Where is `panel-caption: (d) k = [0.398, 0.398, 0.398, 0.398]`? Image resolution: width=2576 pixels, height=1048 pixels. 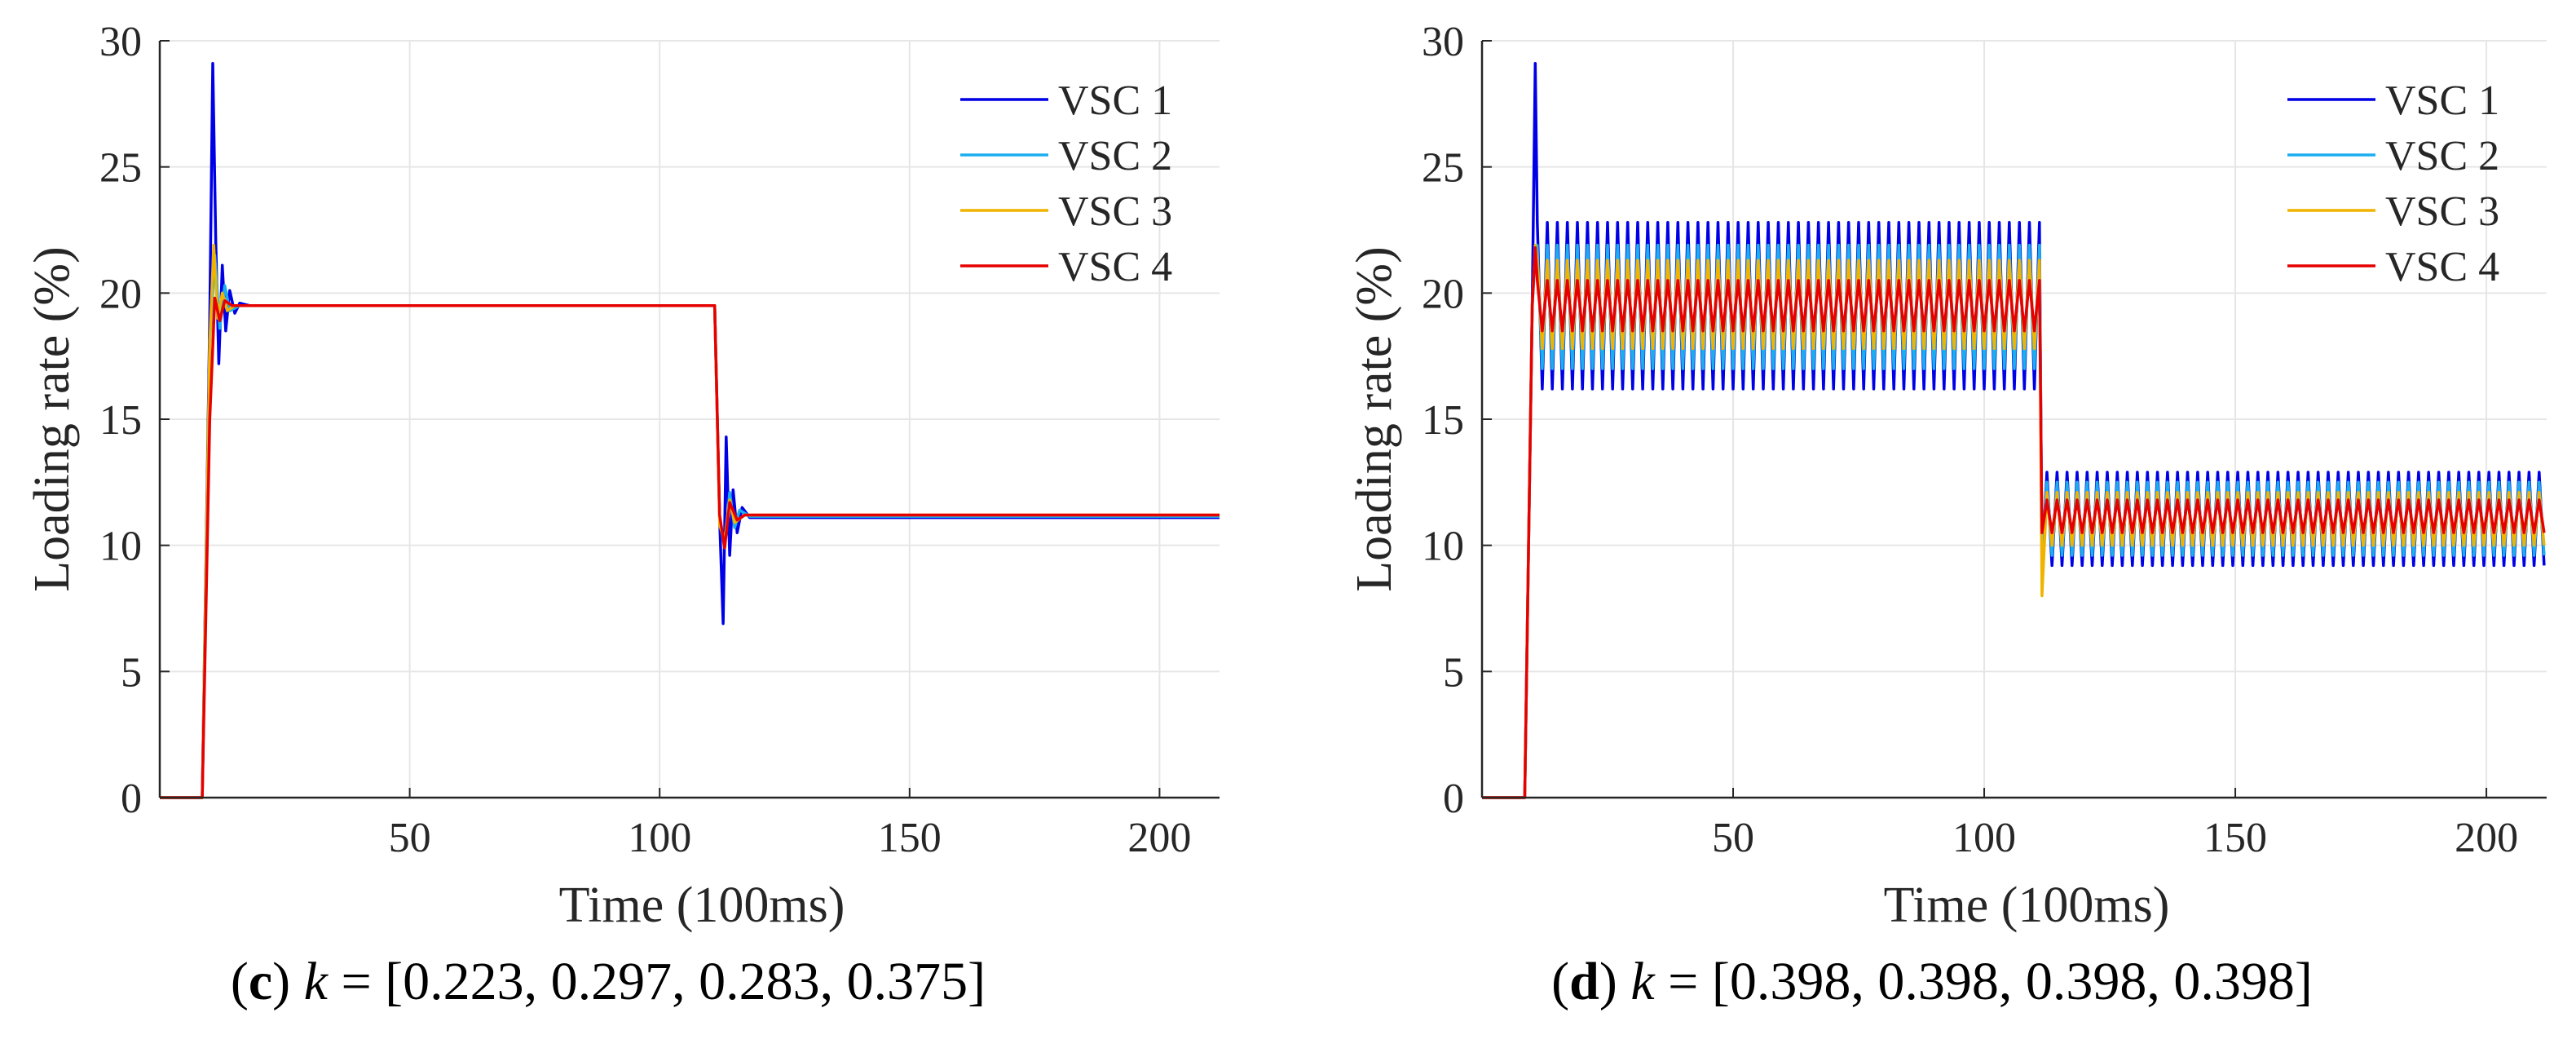
panel-caption: (d) k = [0.398, 0.398, 0.398, 0.398] is located at coordinates (1932, 981).